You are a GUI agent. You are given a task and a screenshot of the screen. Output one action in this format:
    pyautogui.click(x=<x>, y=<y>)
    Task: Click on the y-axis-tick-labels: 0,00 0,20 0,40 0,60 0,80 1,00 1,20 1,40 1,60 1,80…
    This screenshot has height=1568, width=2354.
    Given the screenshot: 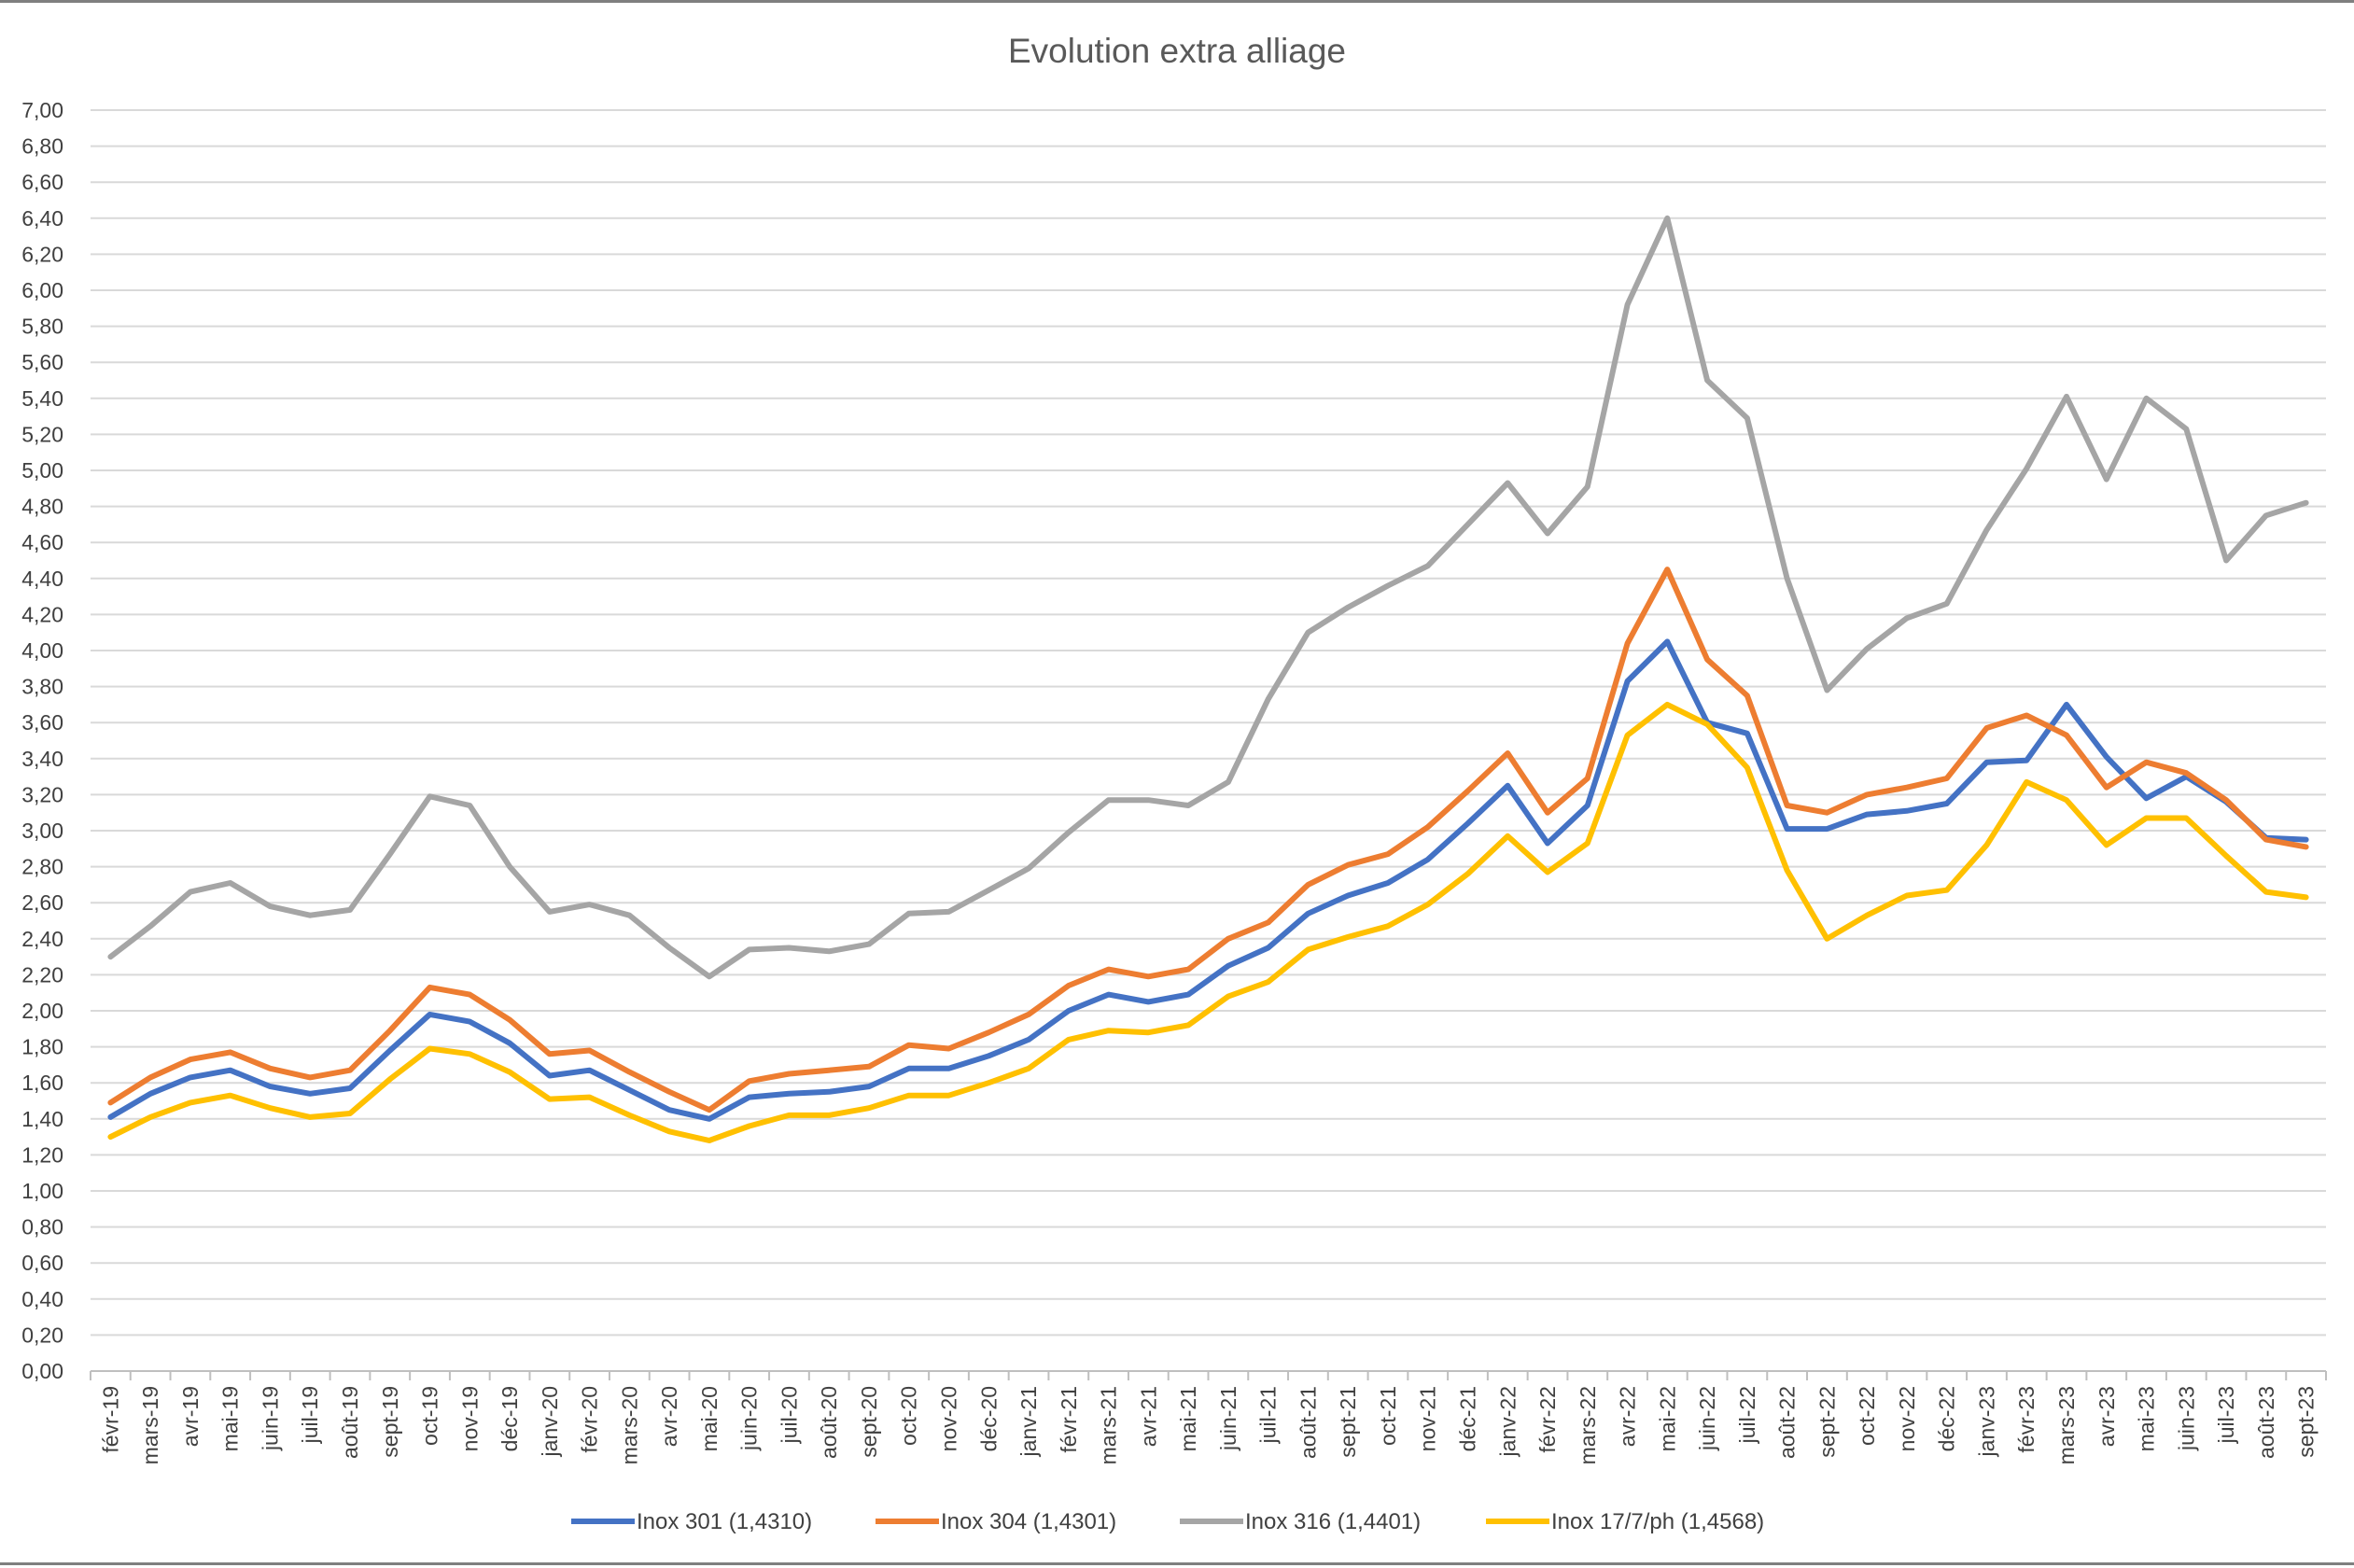 What is the action you would take?
    pyautogui.click(x=42, y=740)
    